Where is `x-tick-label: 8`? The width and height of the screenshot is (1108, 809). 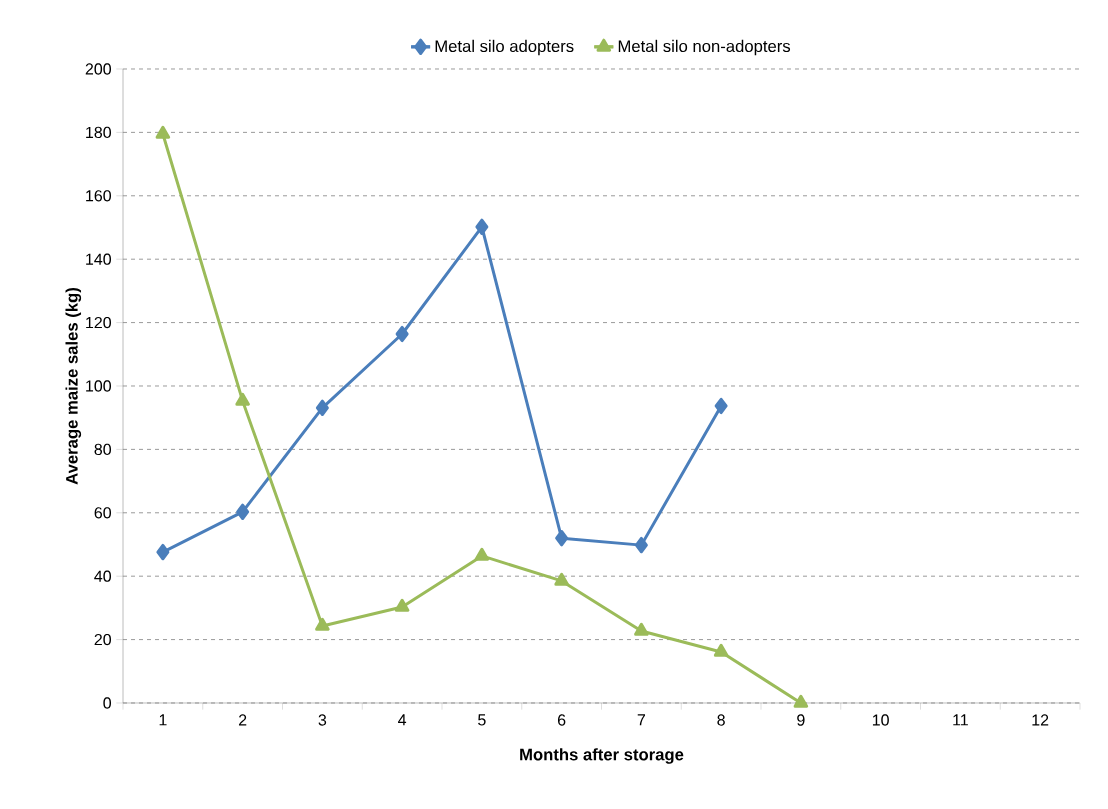 x-tick-label: 8 is located at coordinates (721, 720).